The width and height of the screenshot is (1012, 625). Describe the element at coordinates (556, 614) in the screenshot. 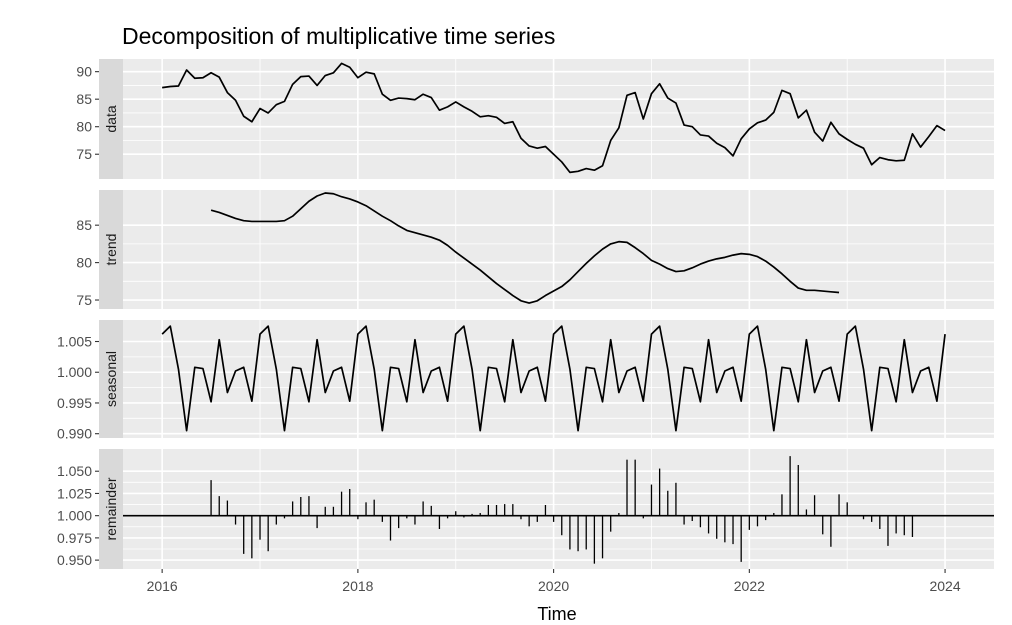

I see `x-axis-title: Time` at that location.